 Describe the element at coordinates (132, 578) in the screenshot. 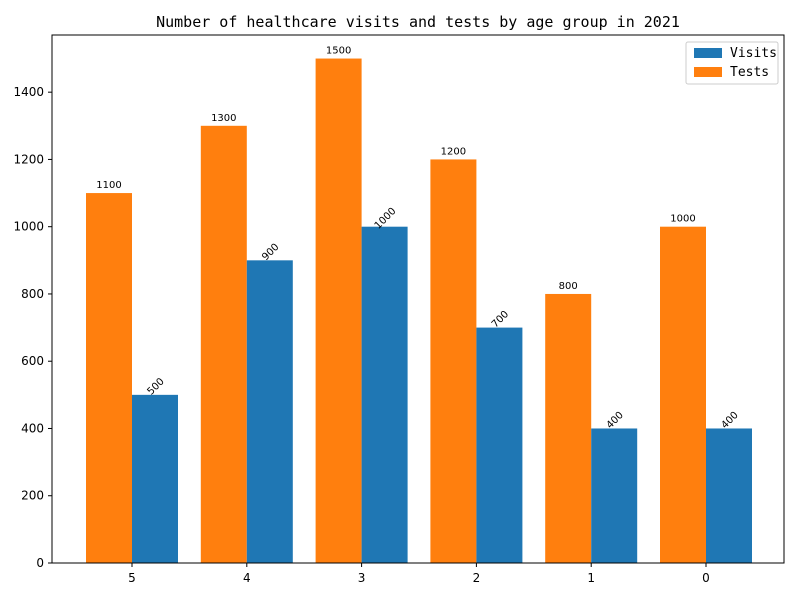

I see `x-tick-label-5: 5` at that location.